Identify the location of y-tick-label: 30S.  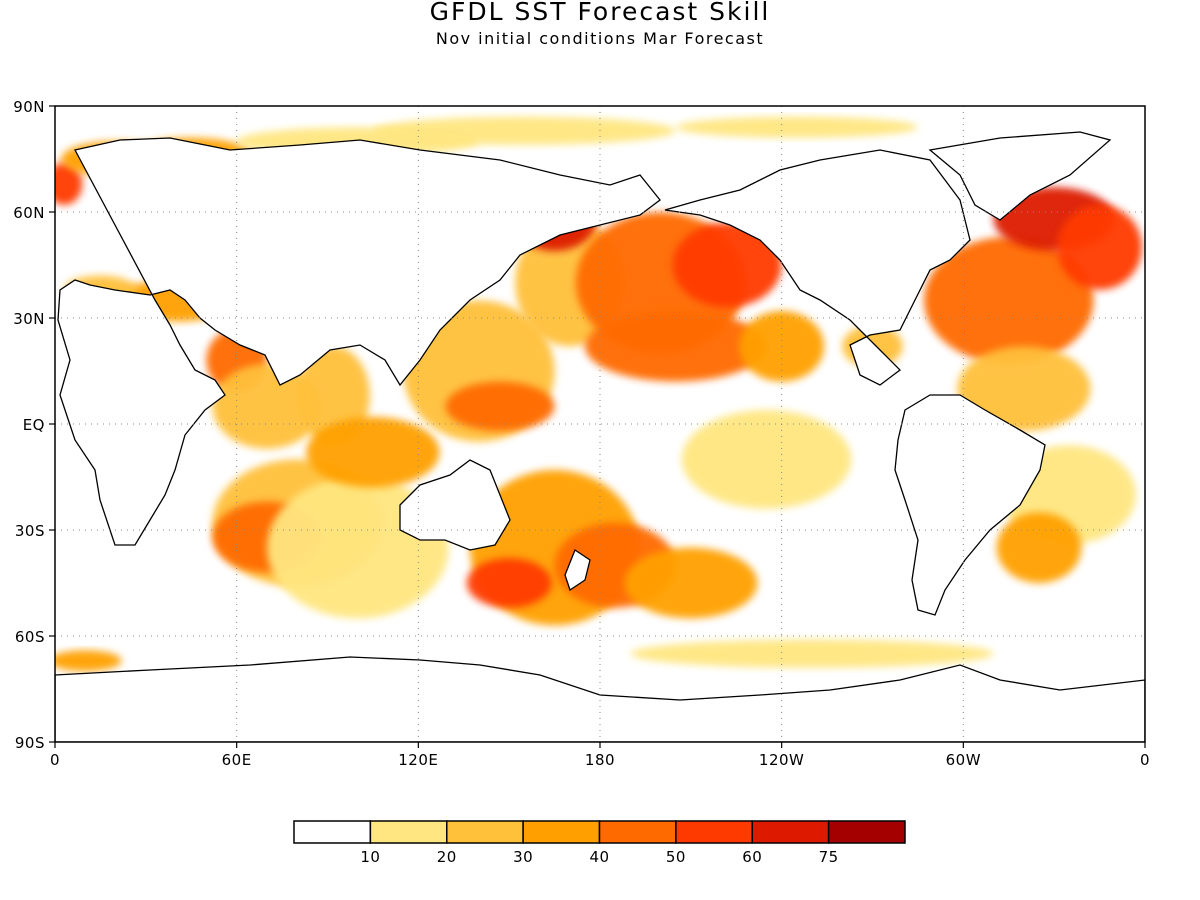
(30, 531).